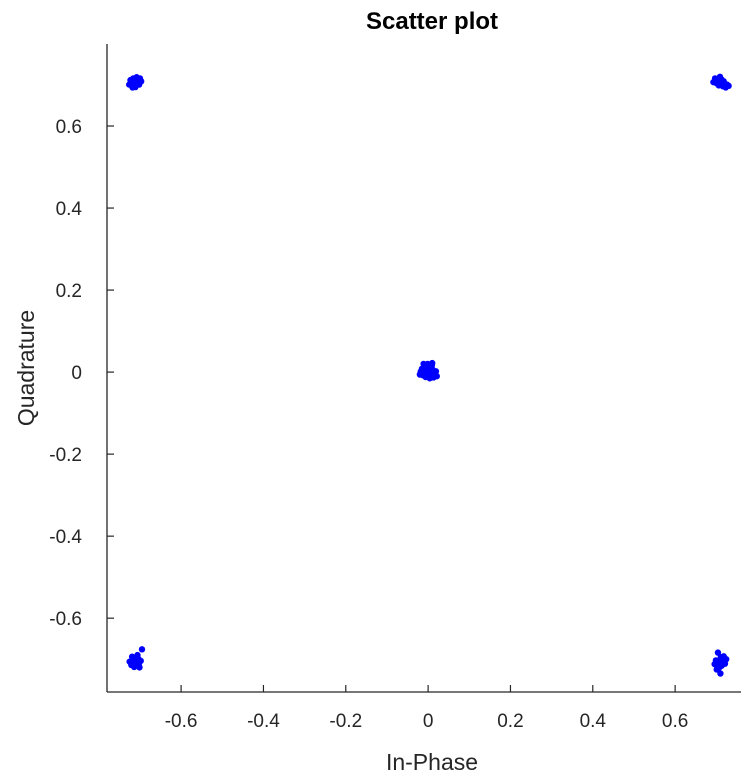 The height and width of the screenshot is (778, 744). Describe the element at coordinates (76, 373) in the screenshot. I see `y-tick-label: 0` at that location.